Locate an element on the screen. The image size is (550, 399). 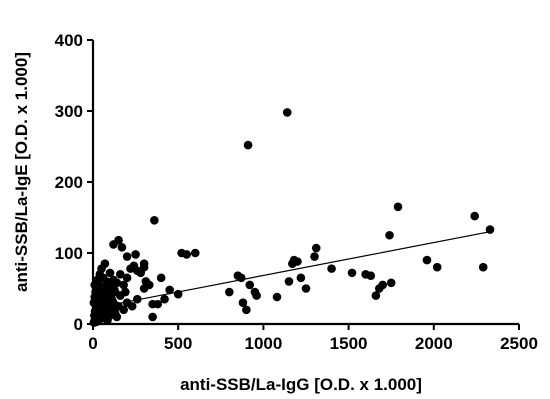
y-tick-label: 200 is located at coordinates (69, 182).